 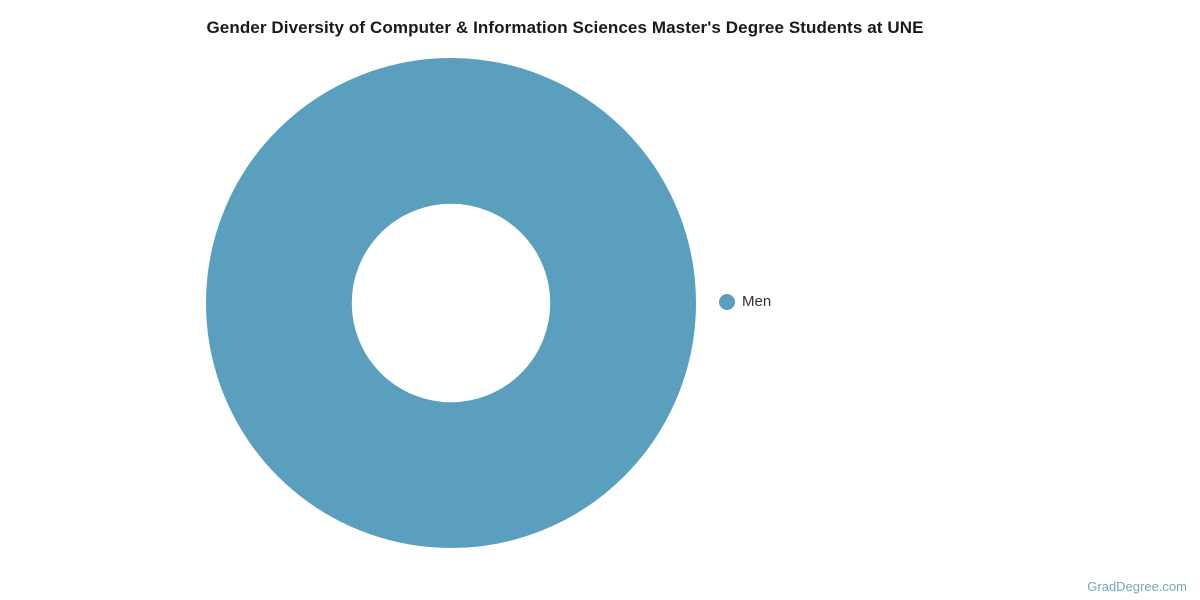 What do you see at coordinates (1137, 586) in the screenshot?
I see `watermark: GradDegree.com` at bounding box center [1137, 586].